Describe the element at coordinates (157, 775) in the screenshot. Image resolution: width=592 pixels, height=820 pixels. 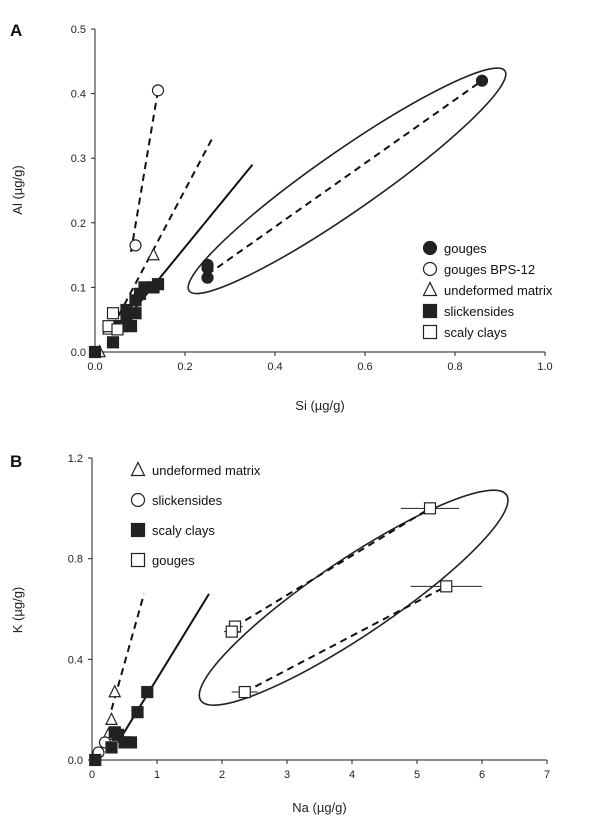
I see `x-tick-label: 1` at that location.